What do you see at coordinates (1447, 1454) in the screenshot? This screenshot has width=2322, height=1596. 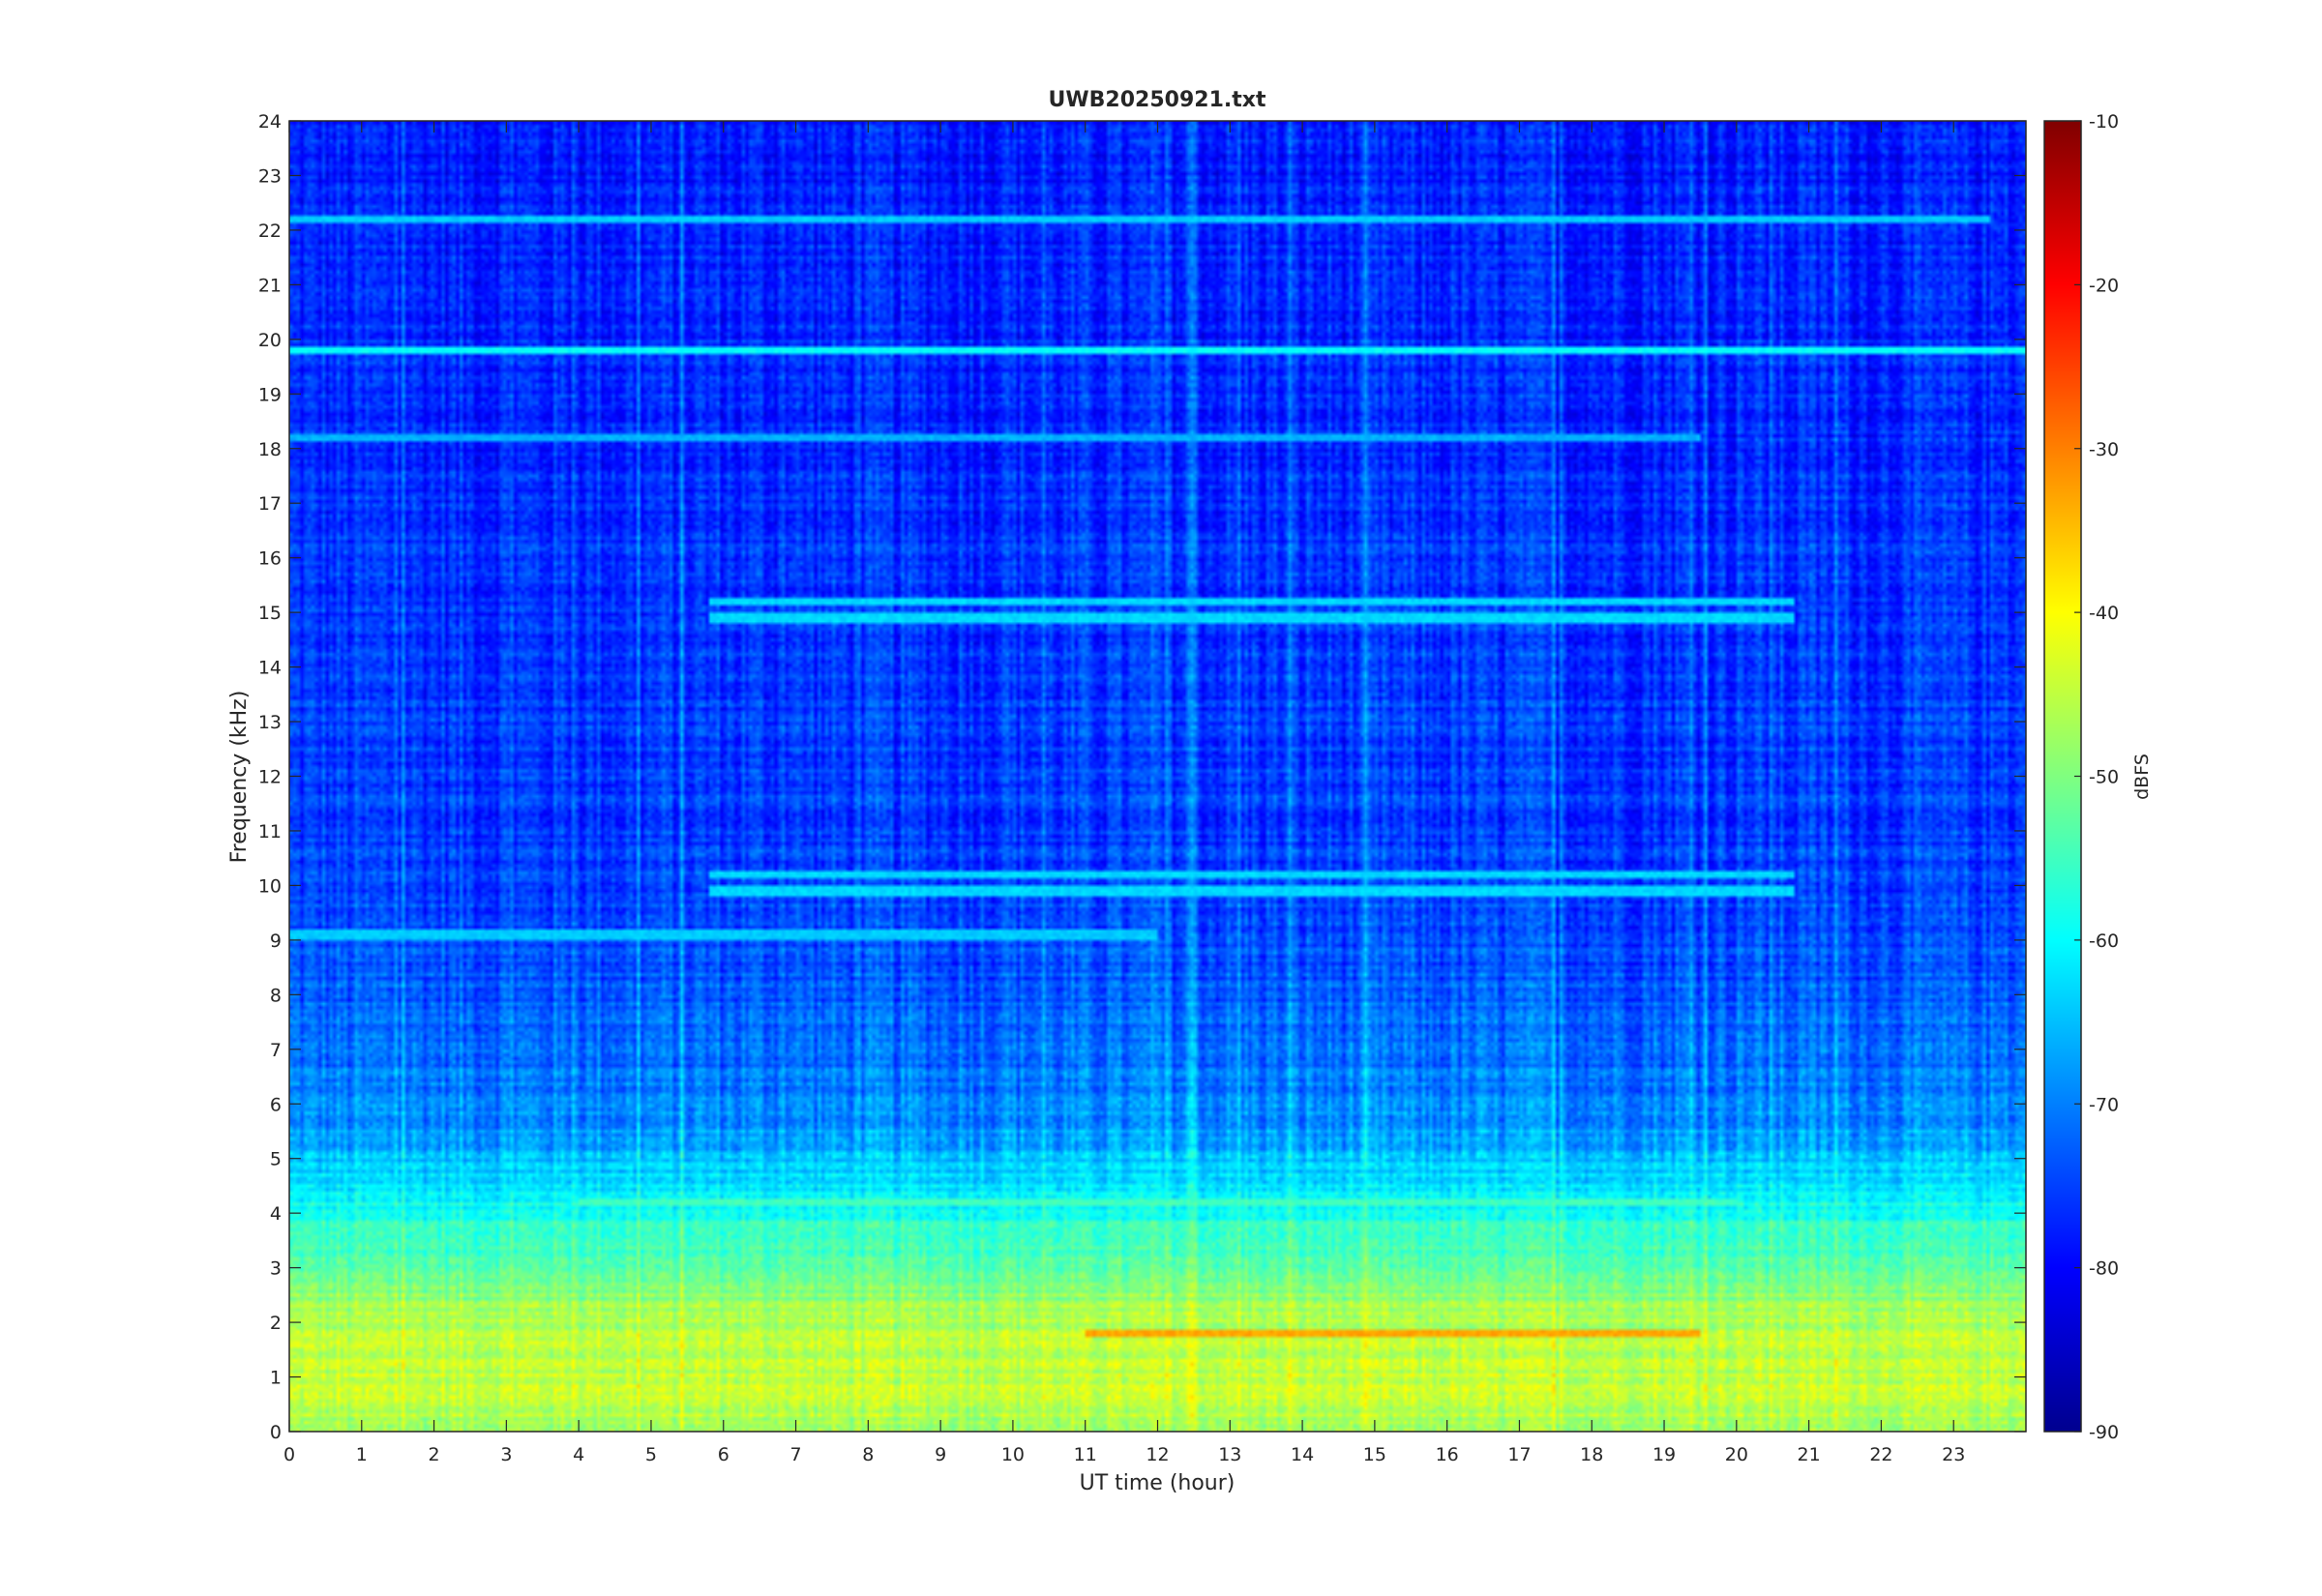 I see `x-tick-label: 16` at bounding box center [1447, 1454].